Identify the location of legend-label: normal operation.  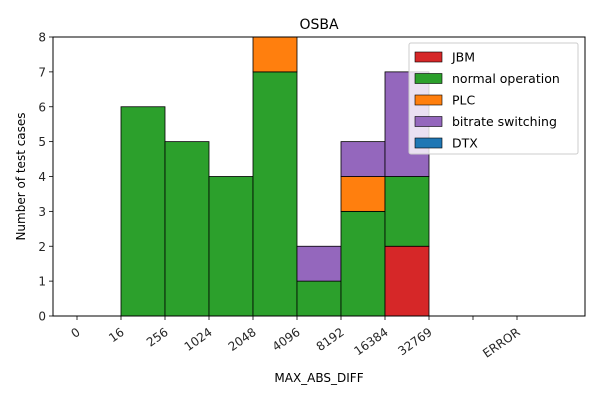
(506, 78).